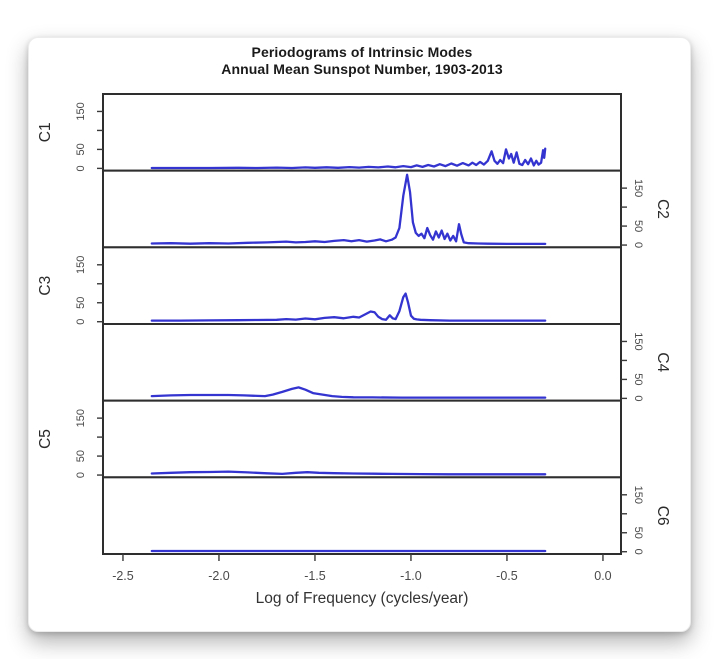 Image resolution: width=717 pixels, height=659 pixels. I want to click on panel-box-C2, so click(362, 209).